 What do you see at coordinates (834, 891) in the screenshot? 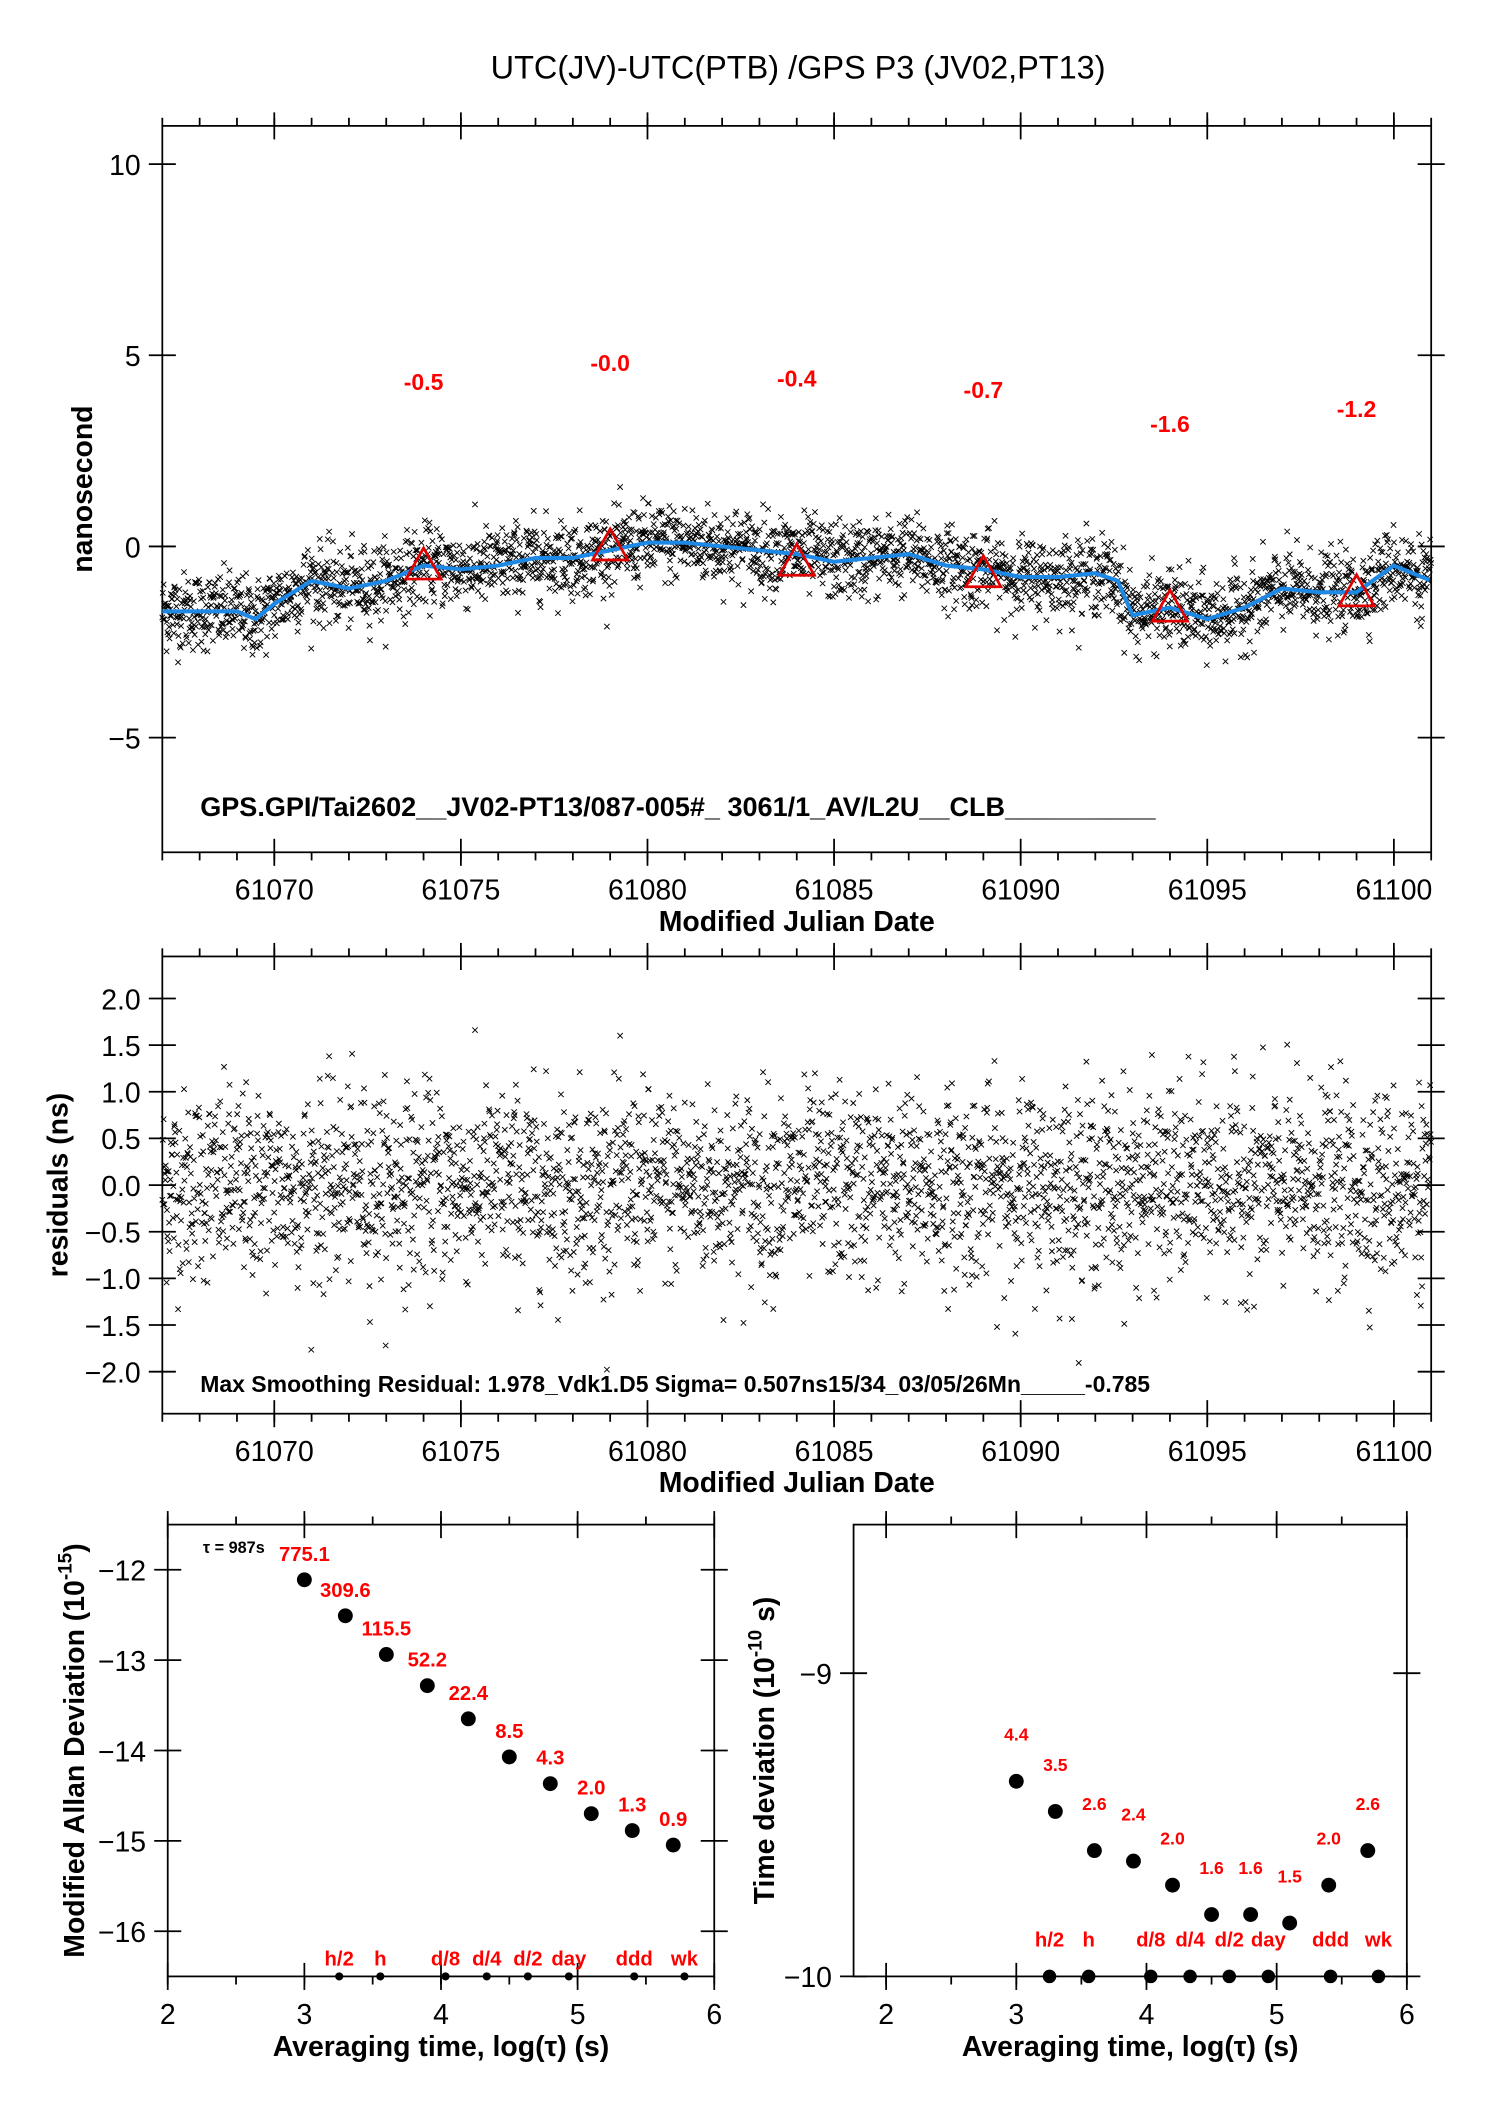
I see `x-tick-label: 61085` at bounding box center [834, 891].